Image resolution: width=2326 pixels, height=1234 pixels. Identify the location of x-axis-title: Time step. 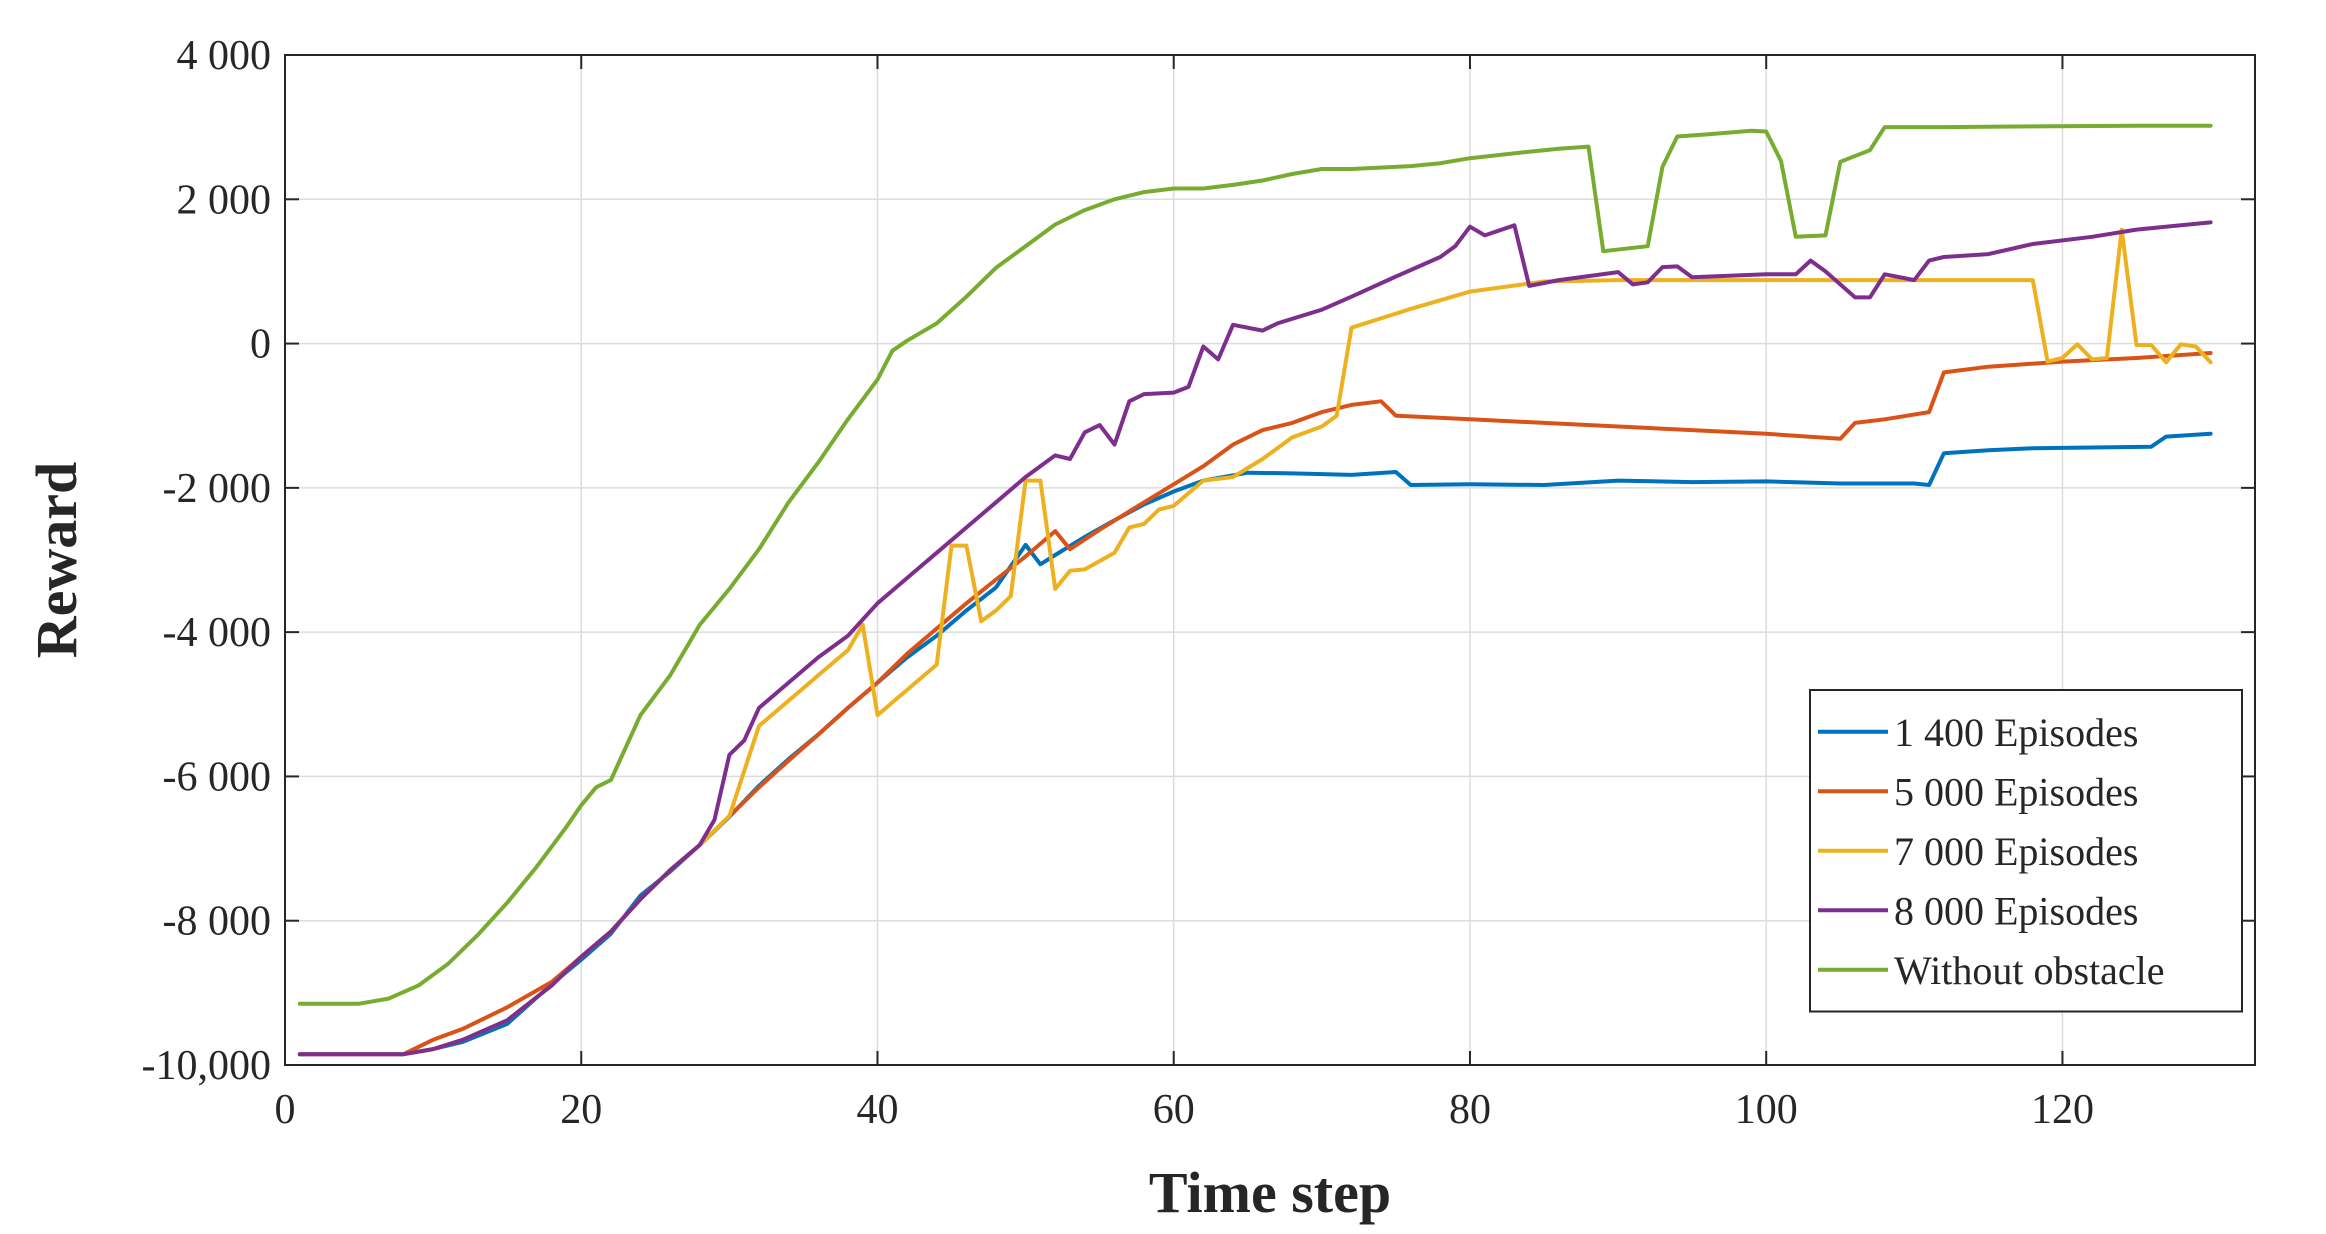
(1270, 1192).